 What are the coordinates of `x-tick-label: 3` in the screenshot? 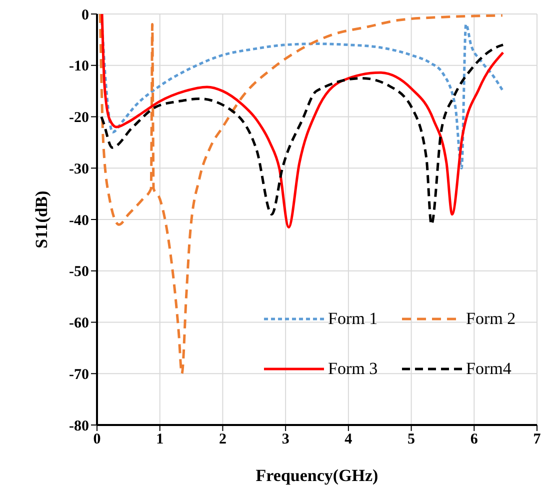 It's located at (286, 440).